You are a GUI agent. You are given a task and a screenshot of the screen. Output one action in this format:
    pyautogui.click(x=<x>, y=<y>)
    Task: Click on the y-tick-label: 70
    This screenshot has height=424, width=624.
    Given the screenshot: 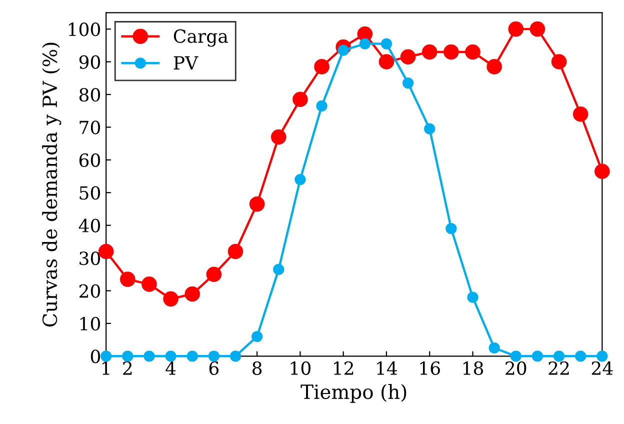 What is the action you would take?
    pyautogui.click(x=90, y=127)
    